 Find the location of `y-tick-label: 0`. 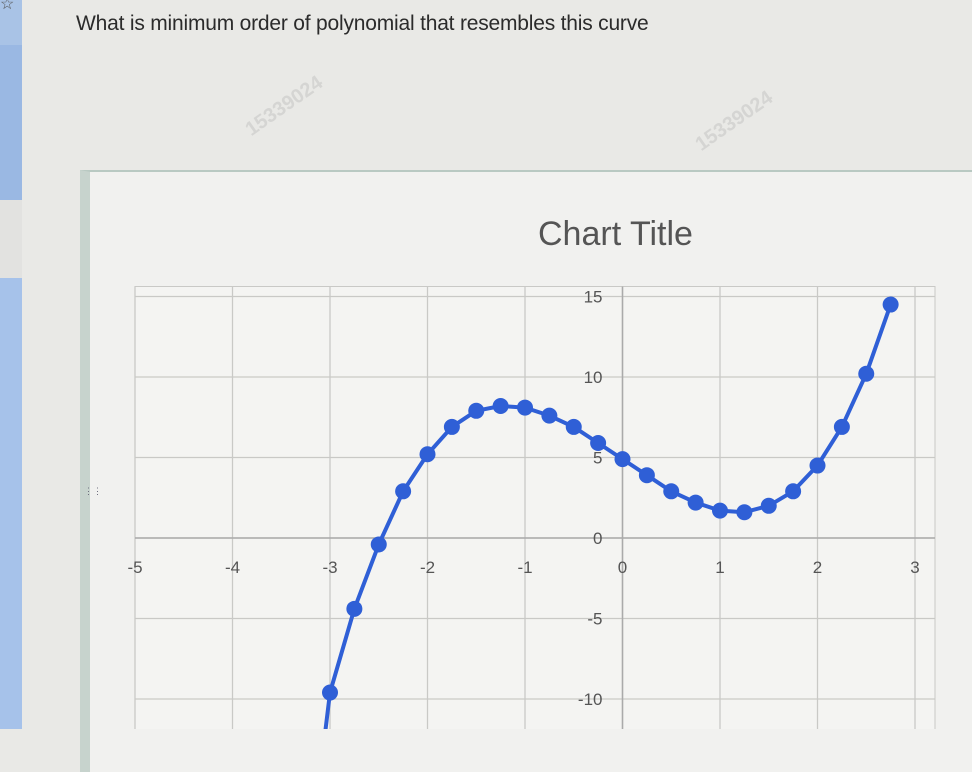

y-tick-label: 0 is located at coordinates (597, 538).